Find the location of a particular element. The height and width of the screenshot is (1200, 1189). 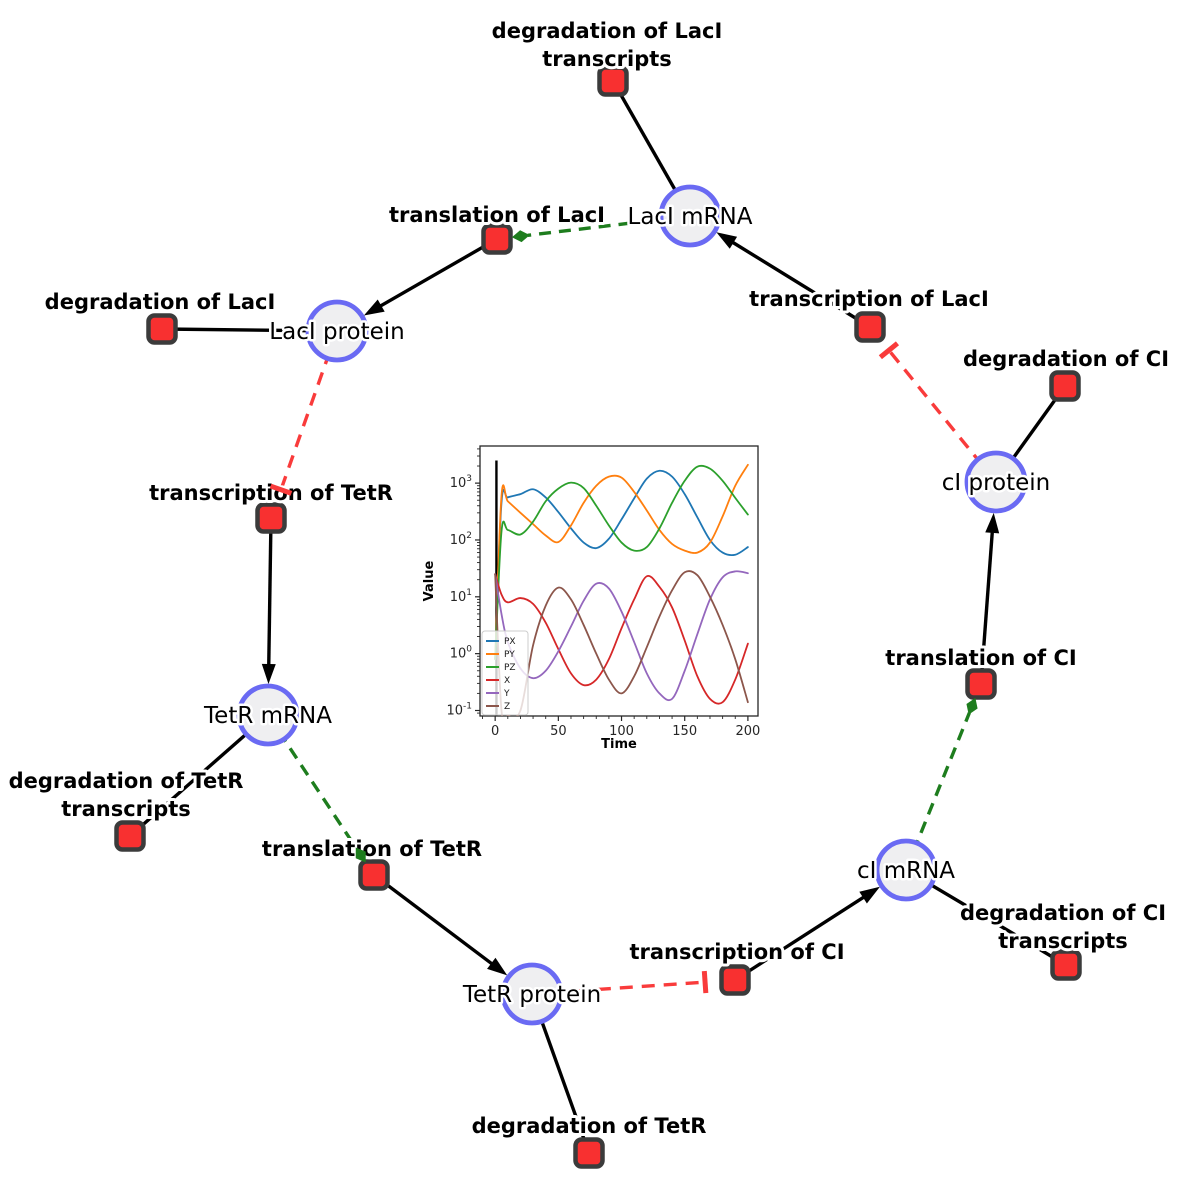

reaction-node-deg_tetR_tx is located at coordinates (130, 836).